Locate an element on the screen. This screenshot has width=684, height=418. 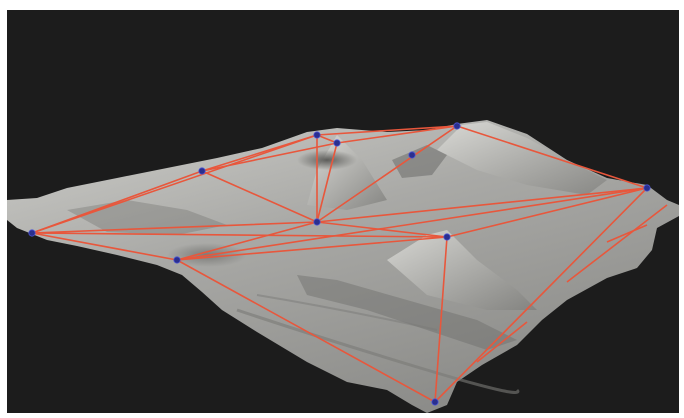
terrain-pit is located at coordinates (327, 160).